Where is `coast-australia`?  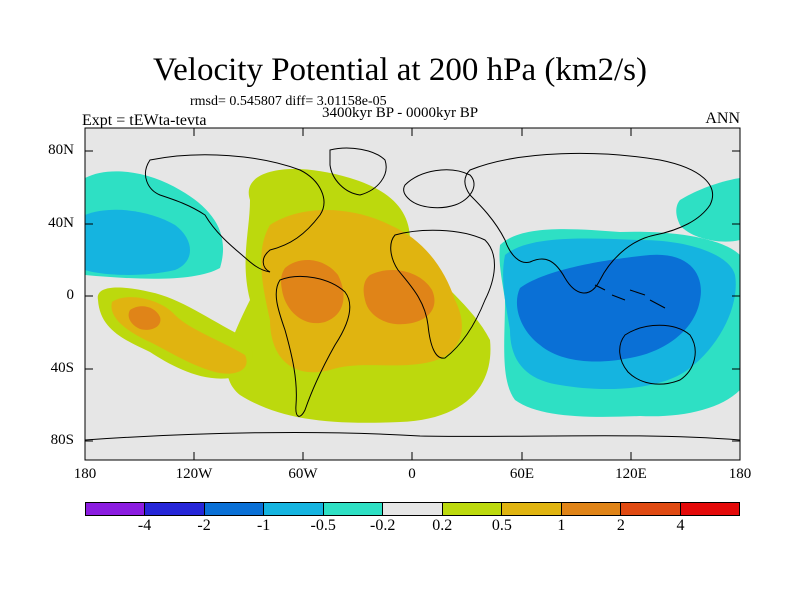
coast-australia is located at coordinates (657, 354).